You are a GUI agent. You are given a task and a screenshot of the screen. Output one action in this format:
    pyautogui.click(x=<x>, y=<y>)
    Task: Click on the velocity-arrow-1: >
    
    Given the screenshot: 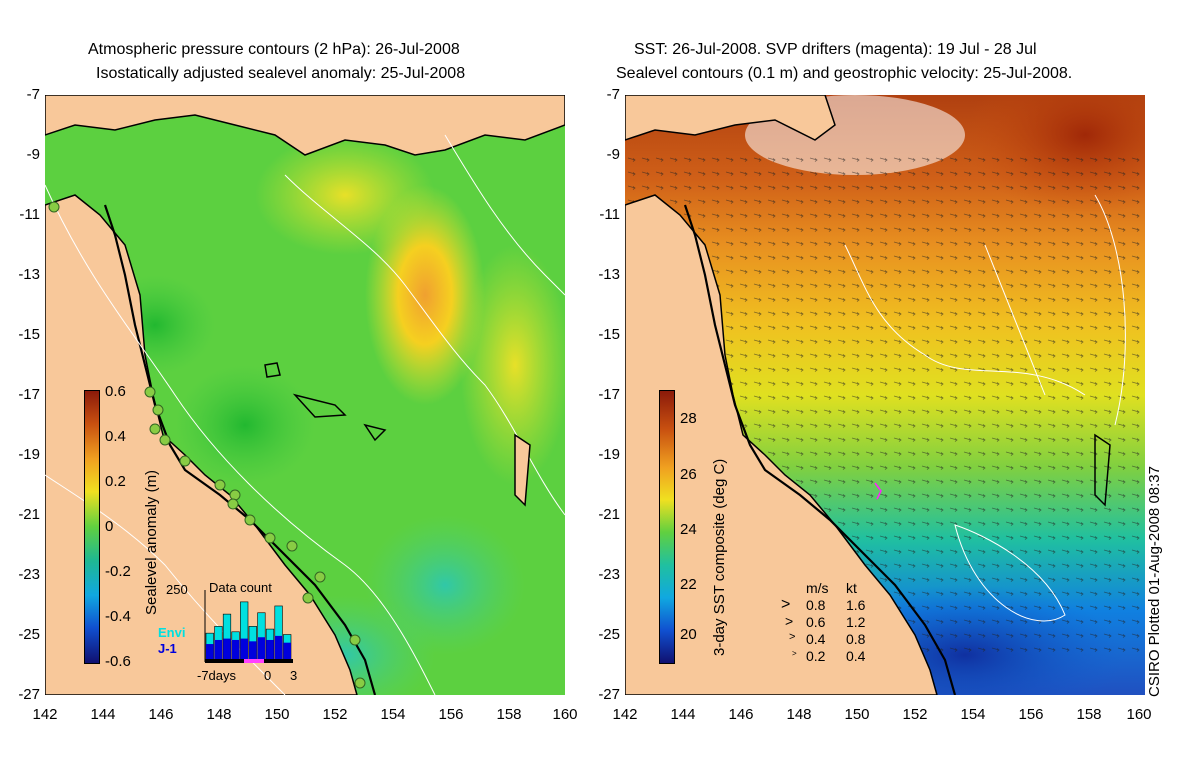 What is the action you would take?
    pyautogui.click(x=786, y=604)
    